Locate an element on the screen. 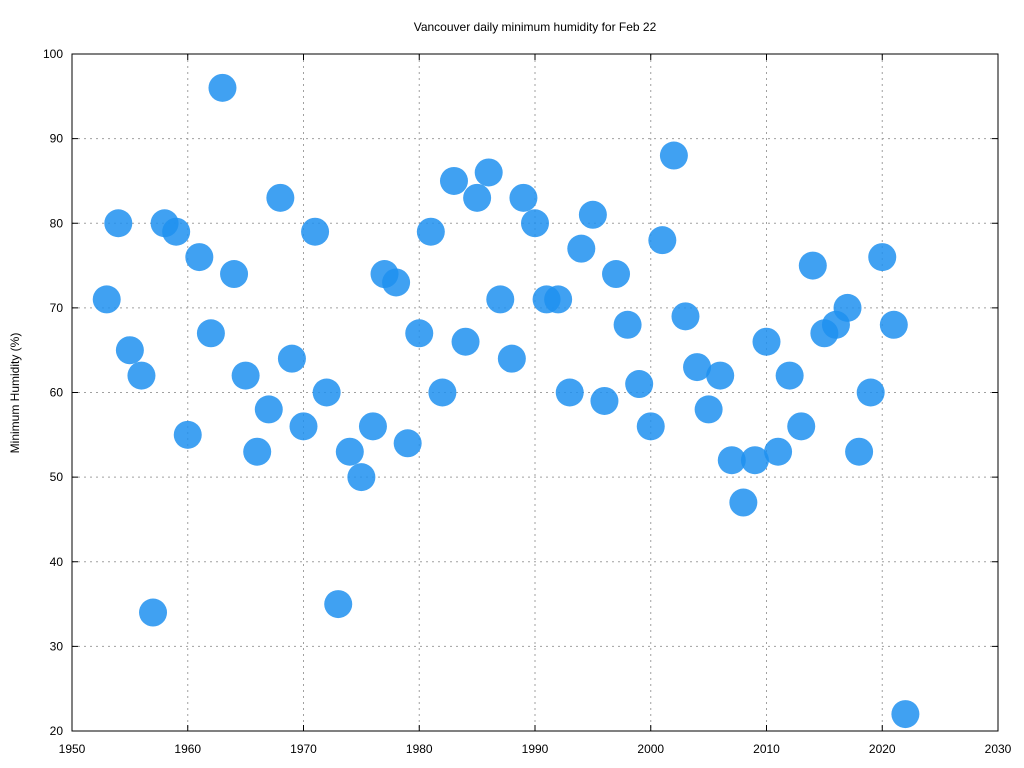 The width and height of the screenshot is (1024, 768). x-tick-label: 1970 is located at coordinates (303, 749).